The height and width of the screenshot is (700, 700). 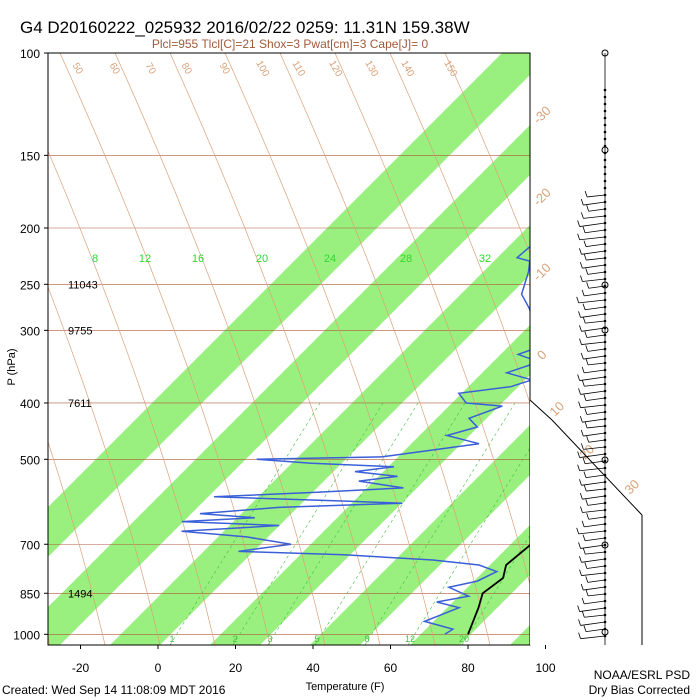 What do you see at coordinates (30, 331) in the screenshot?
I see `y-tick-label: 300` at bounding box center [30, 331].